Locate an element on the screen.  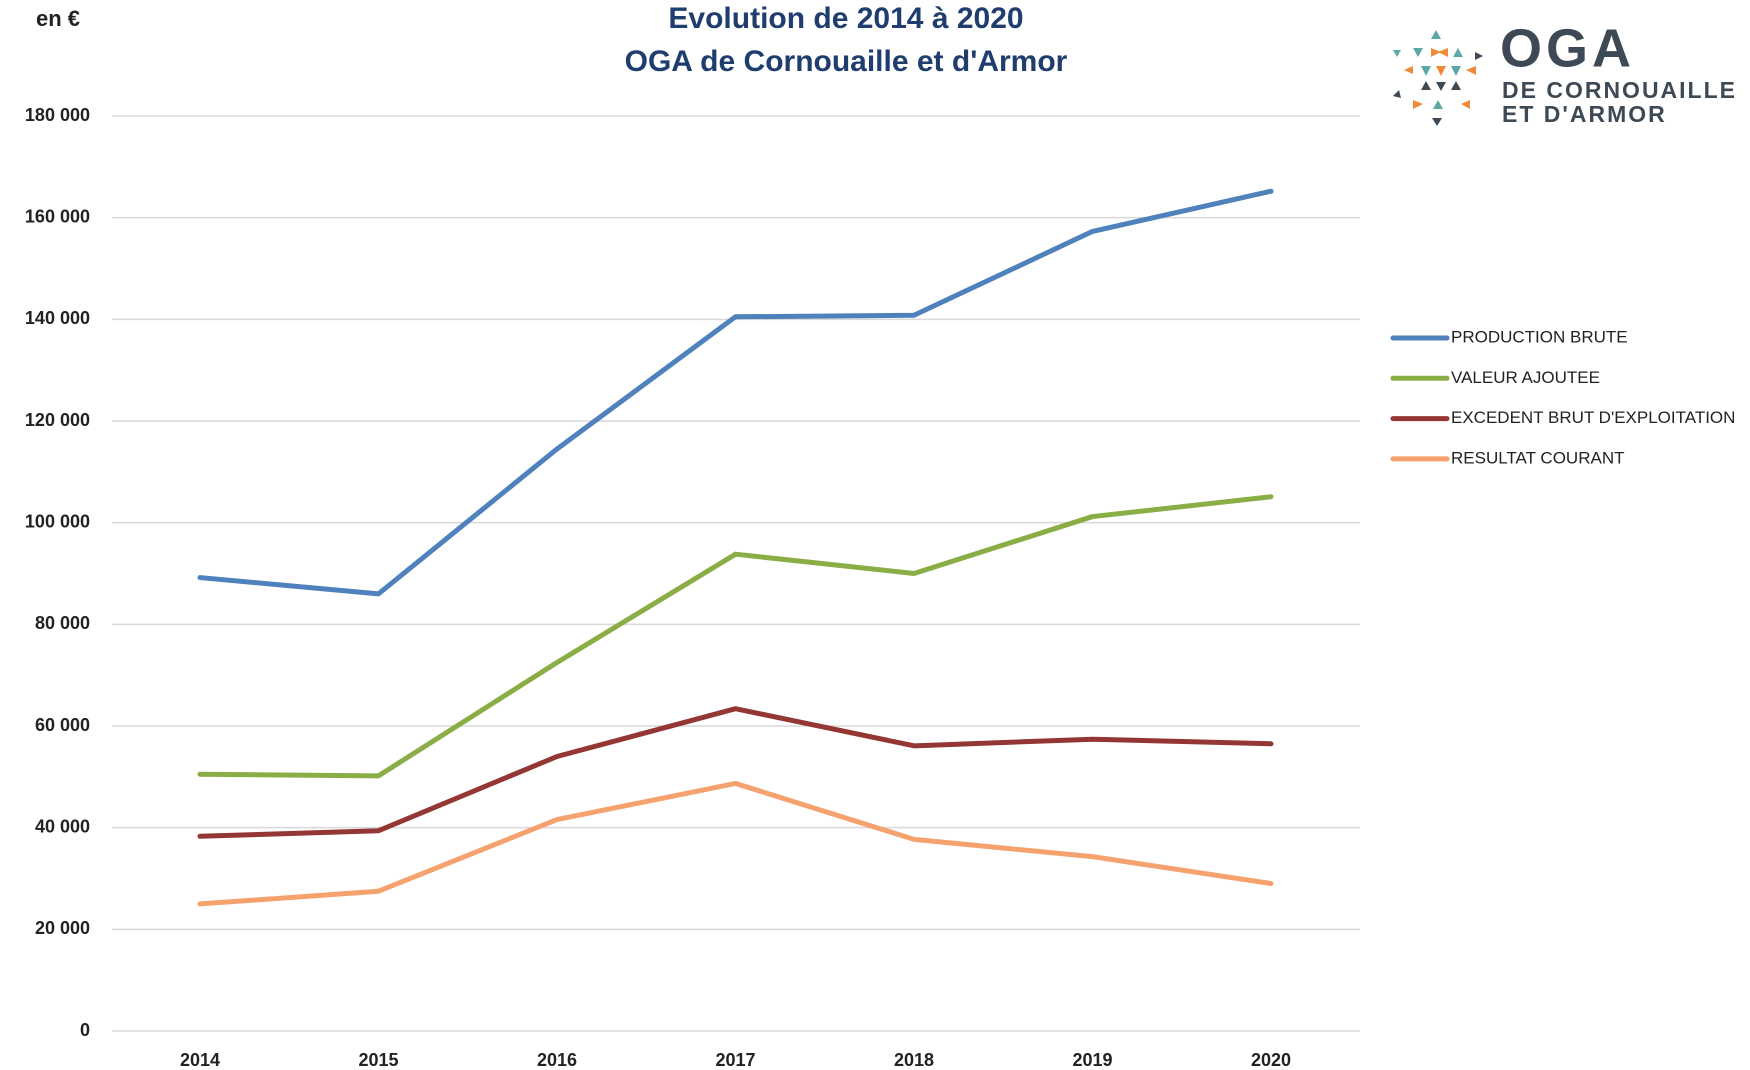
x-tick-label: 2020 is located at coordinates (1271, 1060).